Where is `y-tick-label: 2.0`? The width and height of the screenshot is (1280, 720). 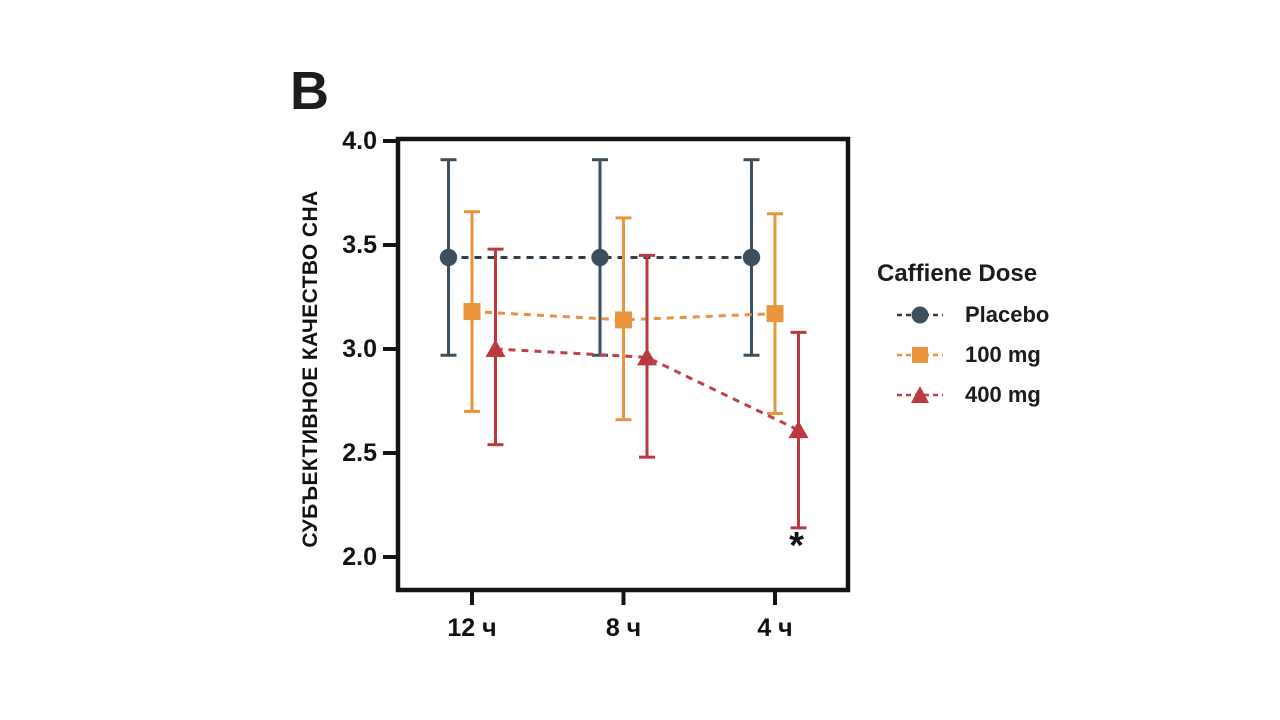 y-tick-label: 2.0 is located at coordinates (359, 557).